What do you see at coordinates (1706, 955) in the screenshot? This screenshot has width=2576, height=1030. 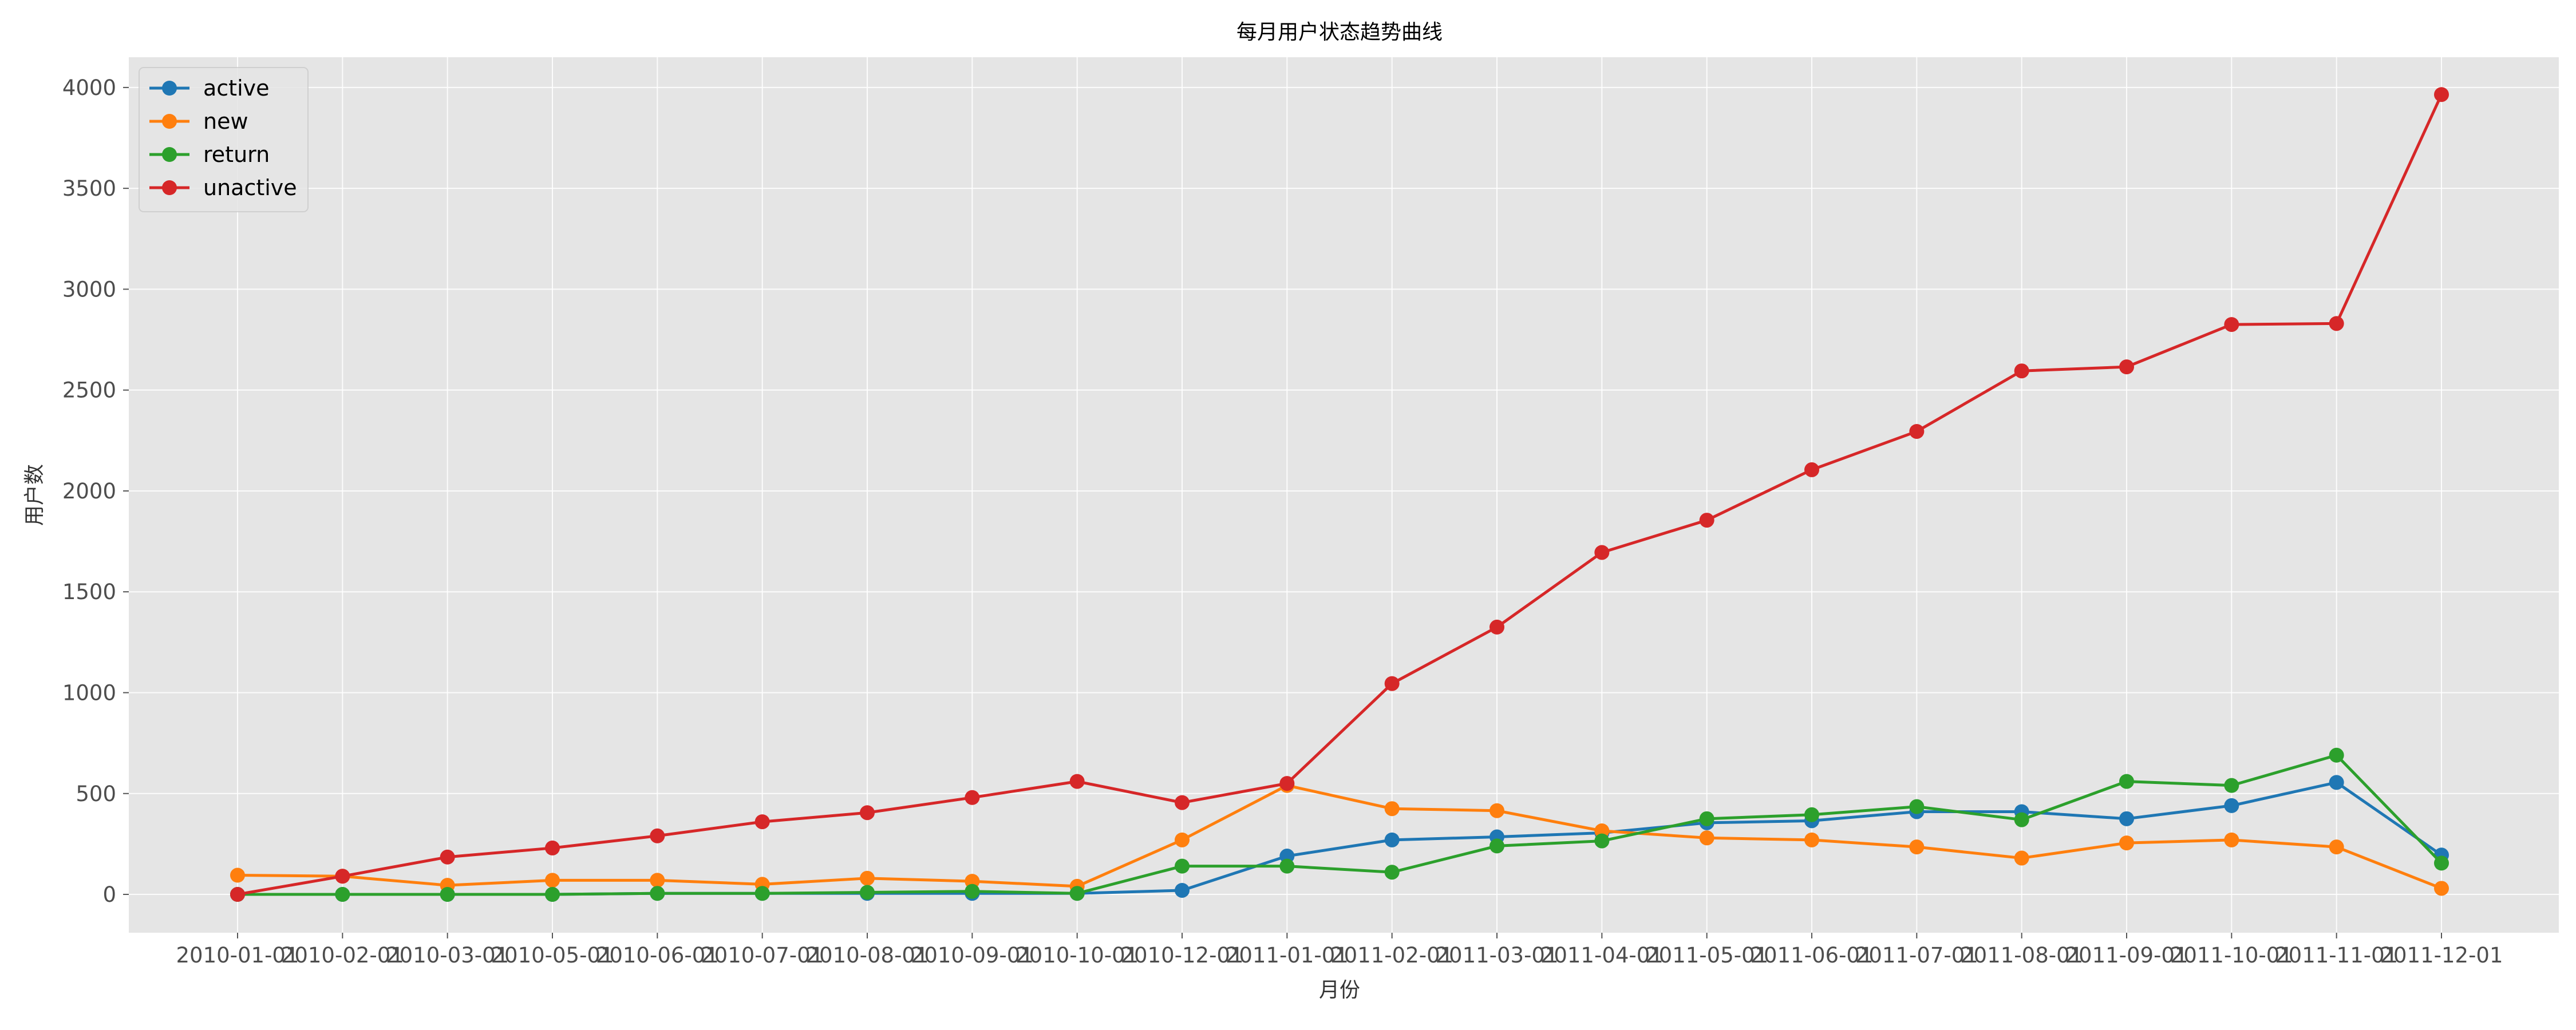 I see `x-tick-label: 2011-05-01` at bounding box center [1706, 955].